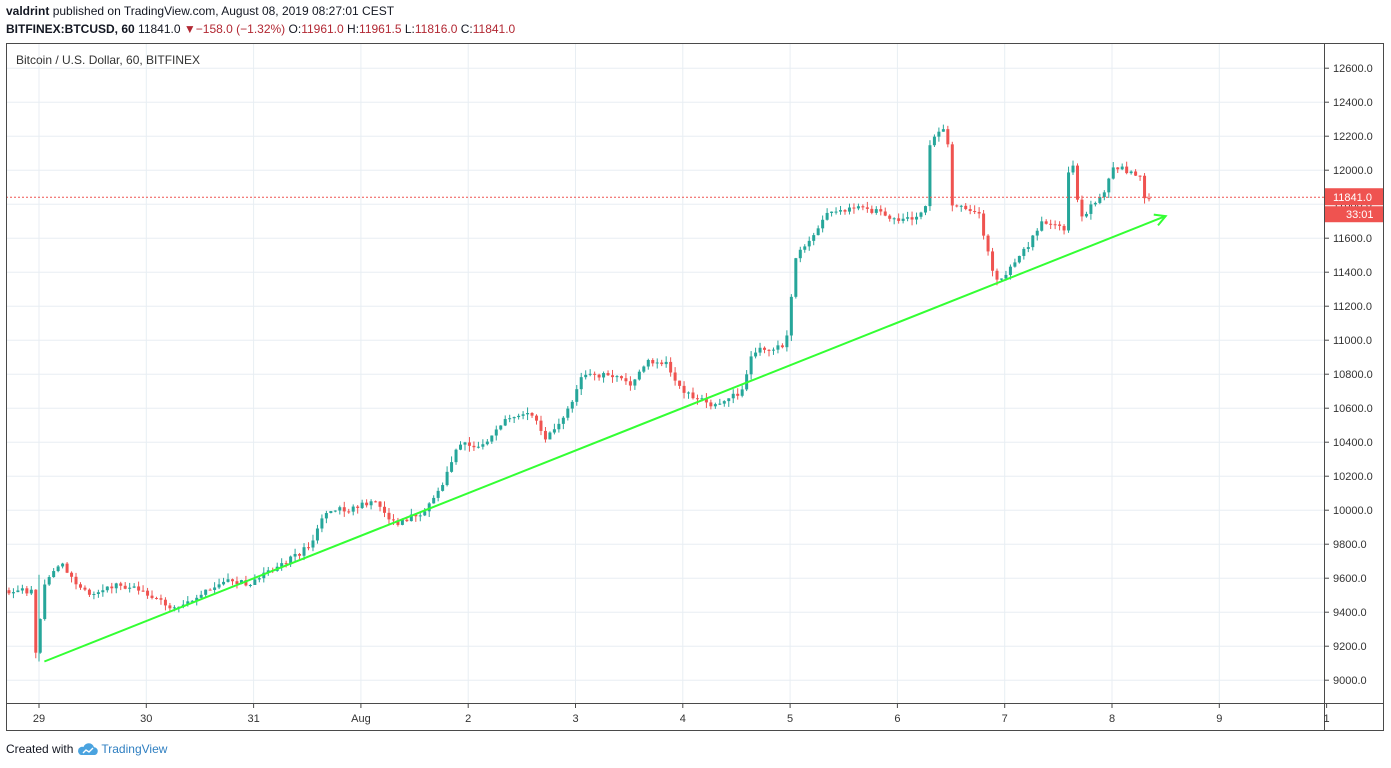 The height and width of the screenshot is (768, 1391). Describe the element at coordinates (1353, 511) in the screenshot. I see `price-tick-label: 10000.0` at that location.